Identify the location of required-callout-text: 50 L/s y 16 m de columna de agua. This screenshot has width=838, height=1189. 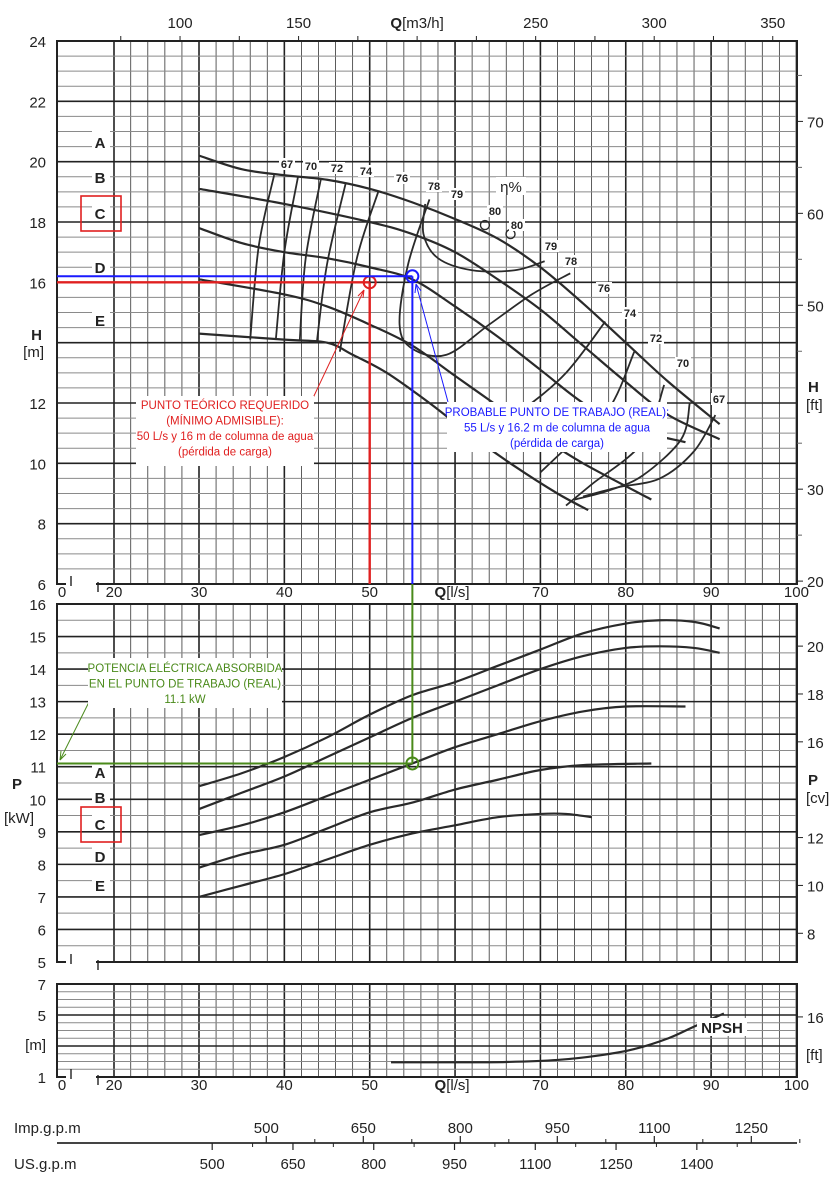
(225, 437).